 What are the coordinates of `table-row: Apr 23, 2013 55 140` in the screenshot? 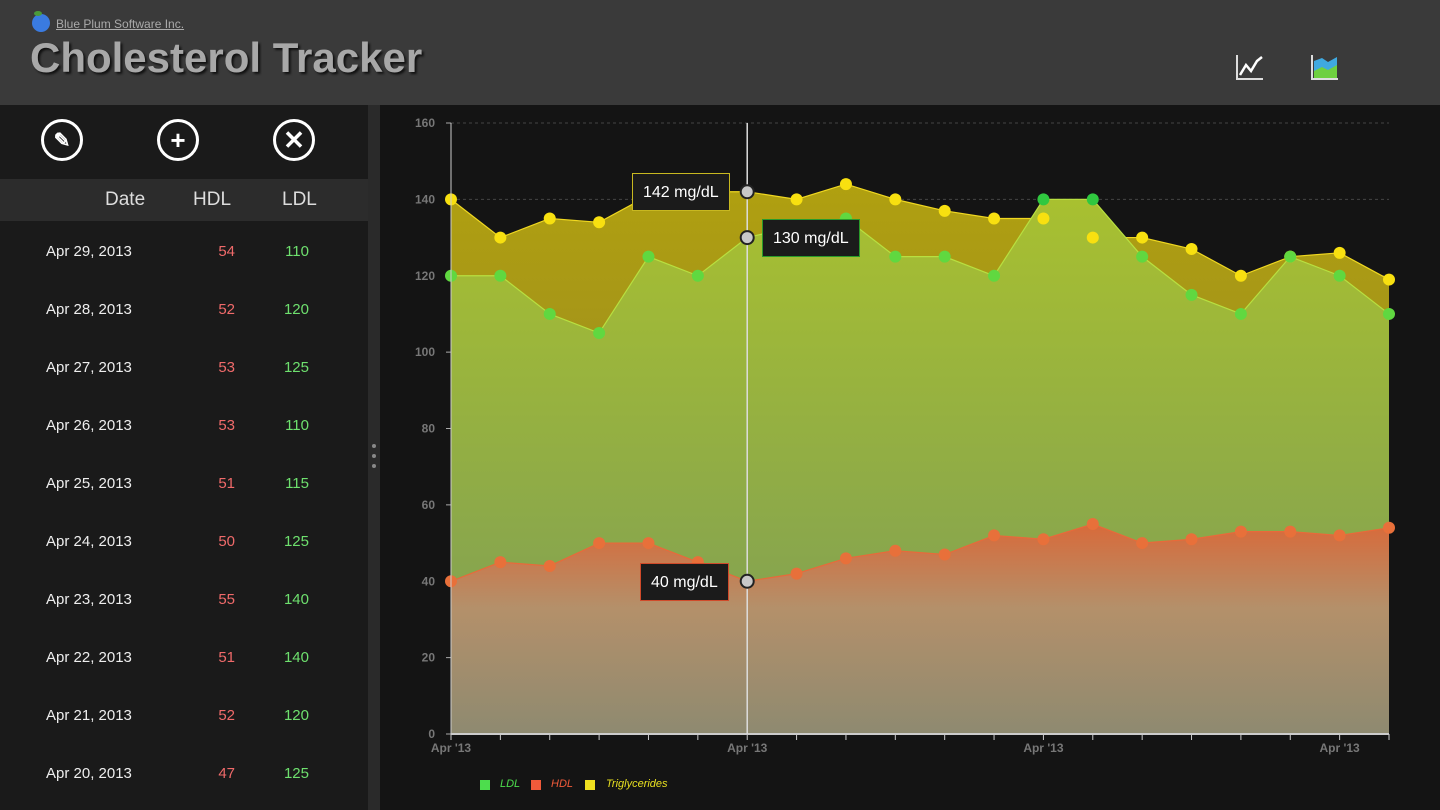 It's located at (184, 599).